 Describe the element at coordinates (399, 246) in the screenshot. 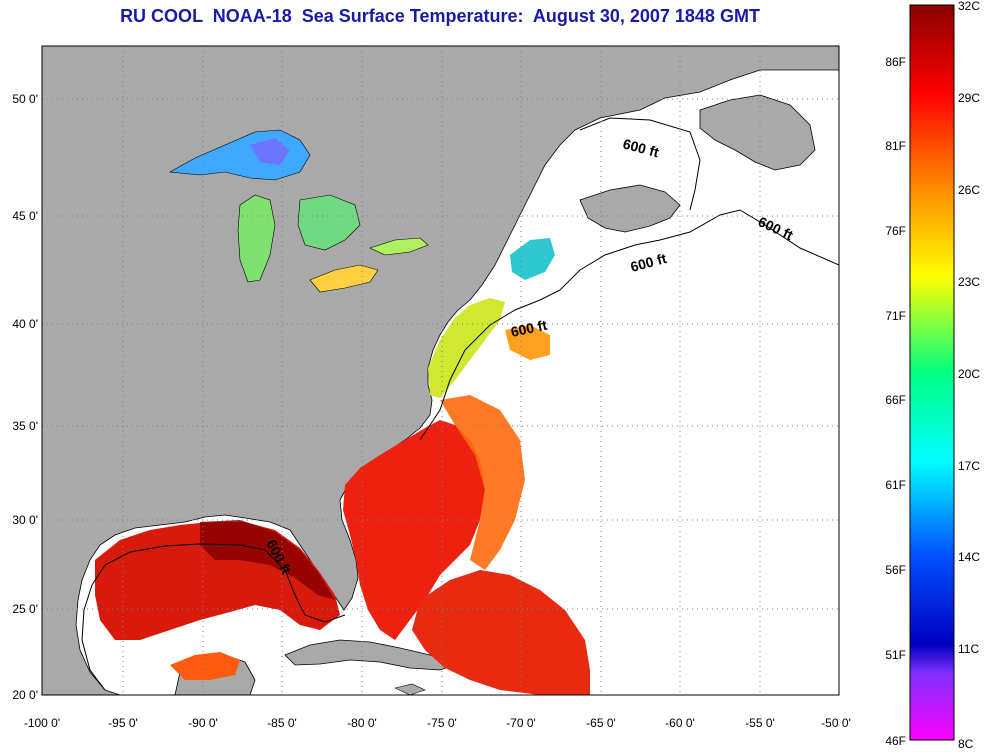

I see `lake-ontario` at that location.